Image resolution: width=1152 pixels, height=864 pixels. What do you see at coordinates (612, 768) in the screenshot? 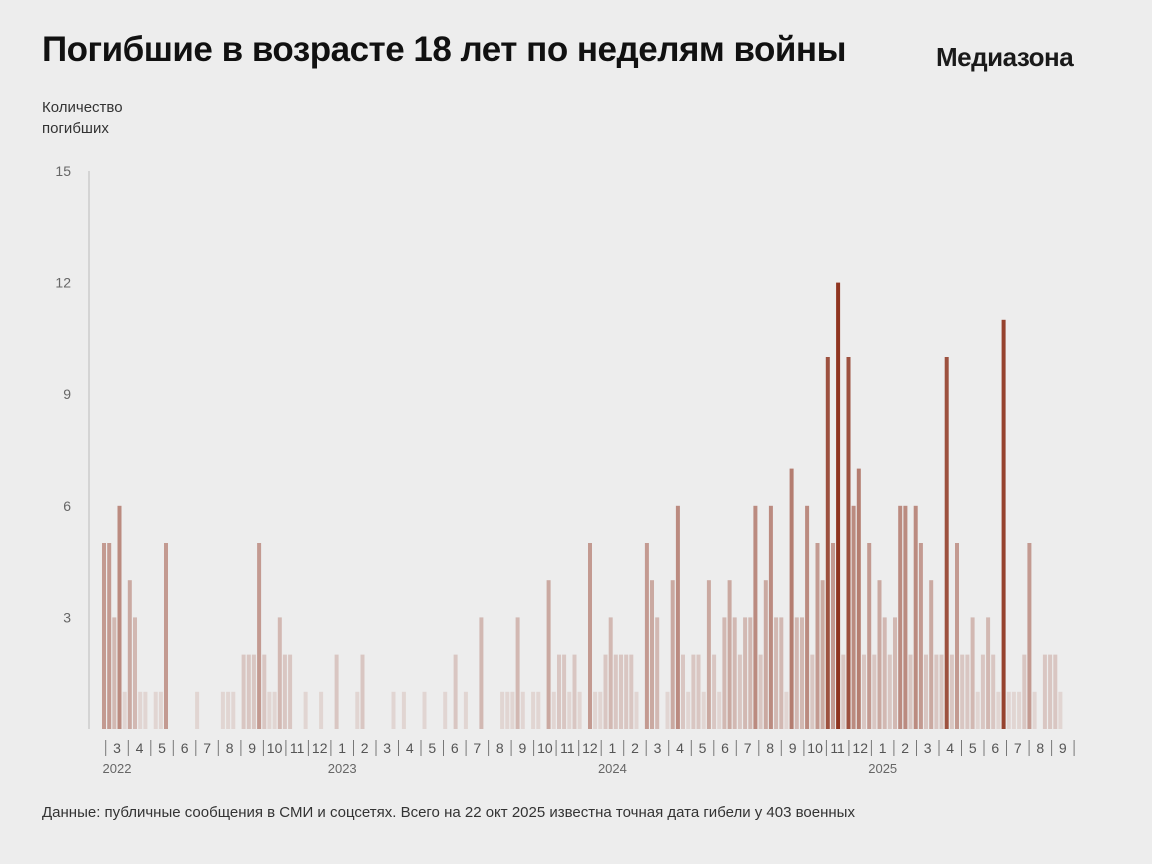
I see `year-label: 2024` at bounding box center [612, 768].